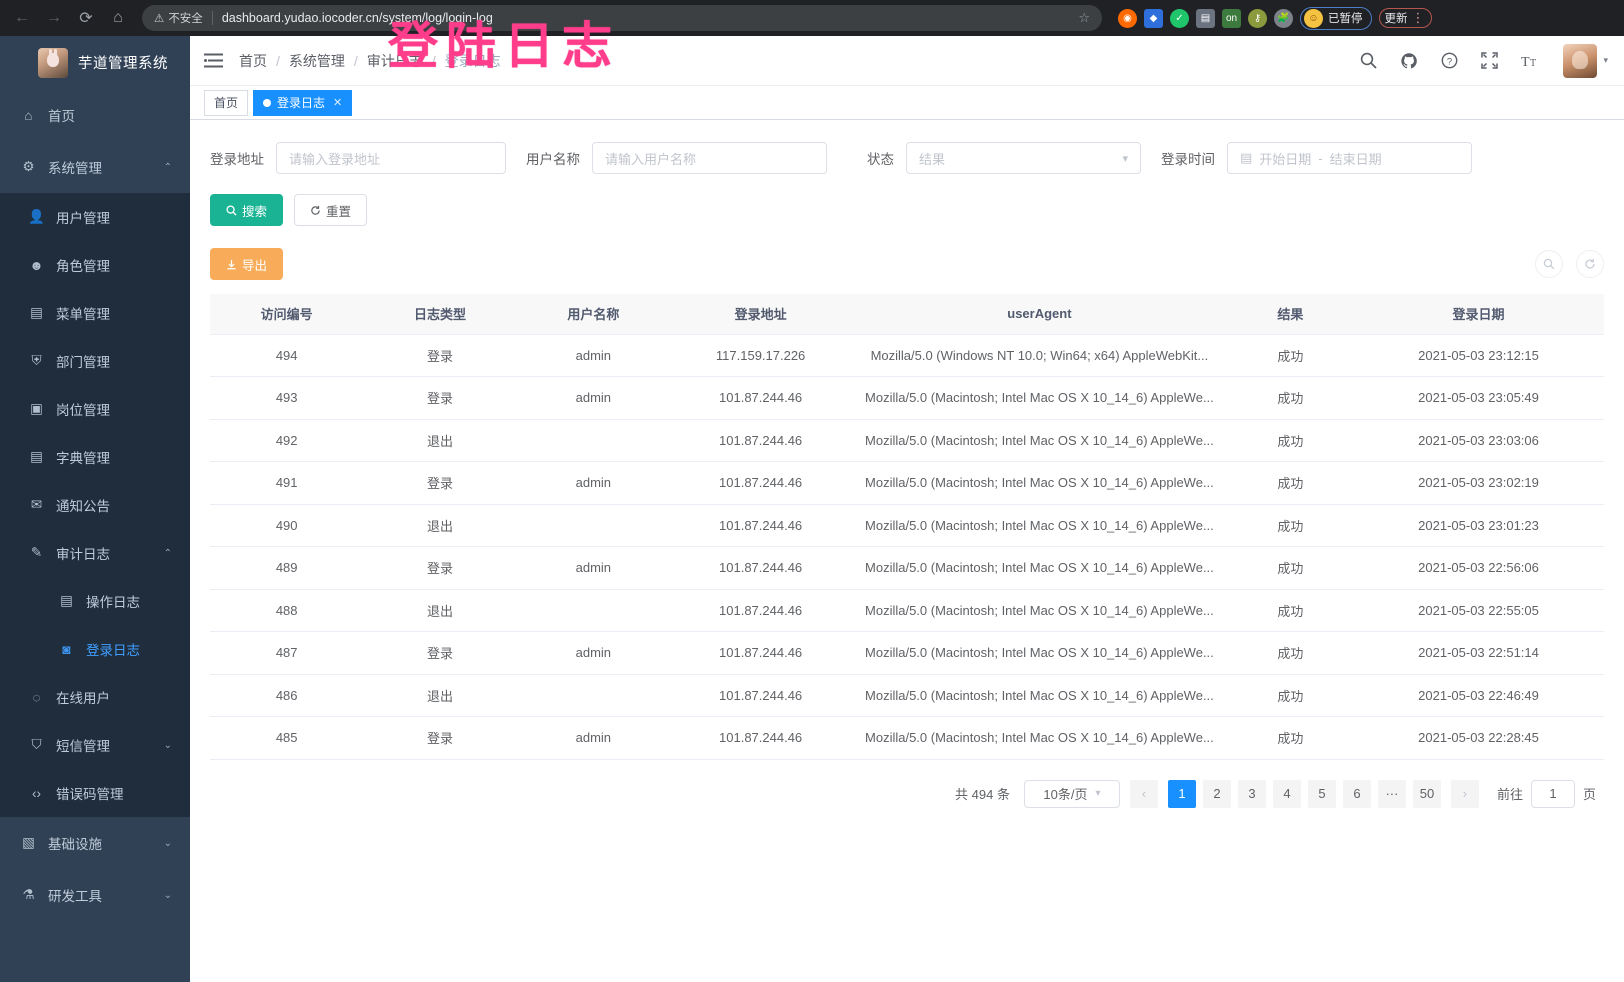 The height and width of the screenshot is (982, 1624). What do you see at coordinates (1549, 264) in the screenshot?
I see `search-toggle-icon` at bounding box center [1549, 264].